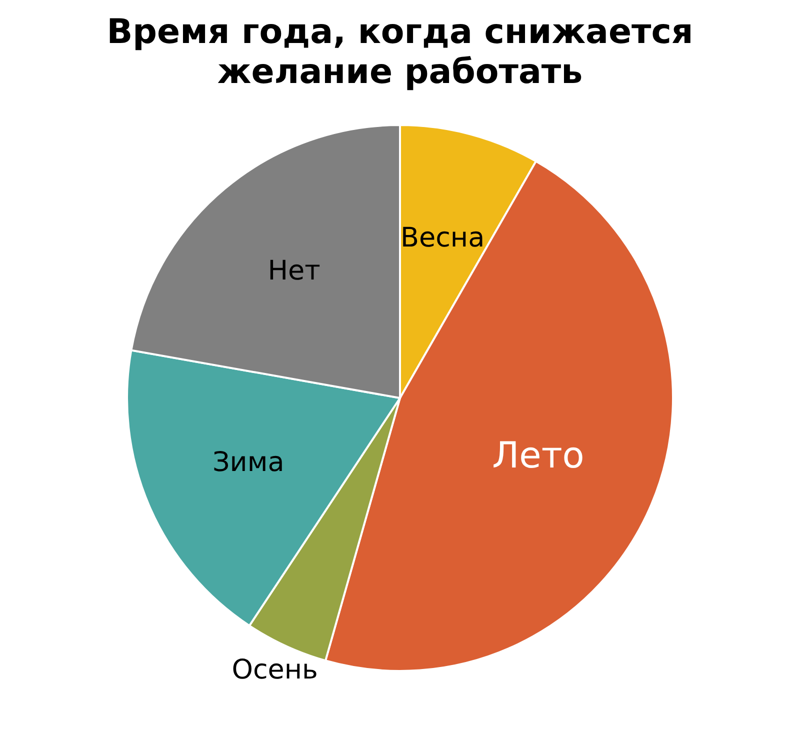 The image size is (800, 752). I want to click on slice-label: Лето, so click(538, 455).